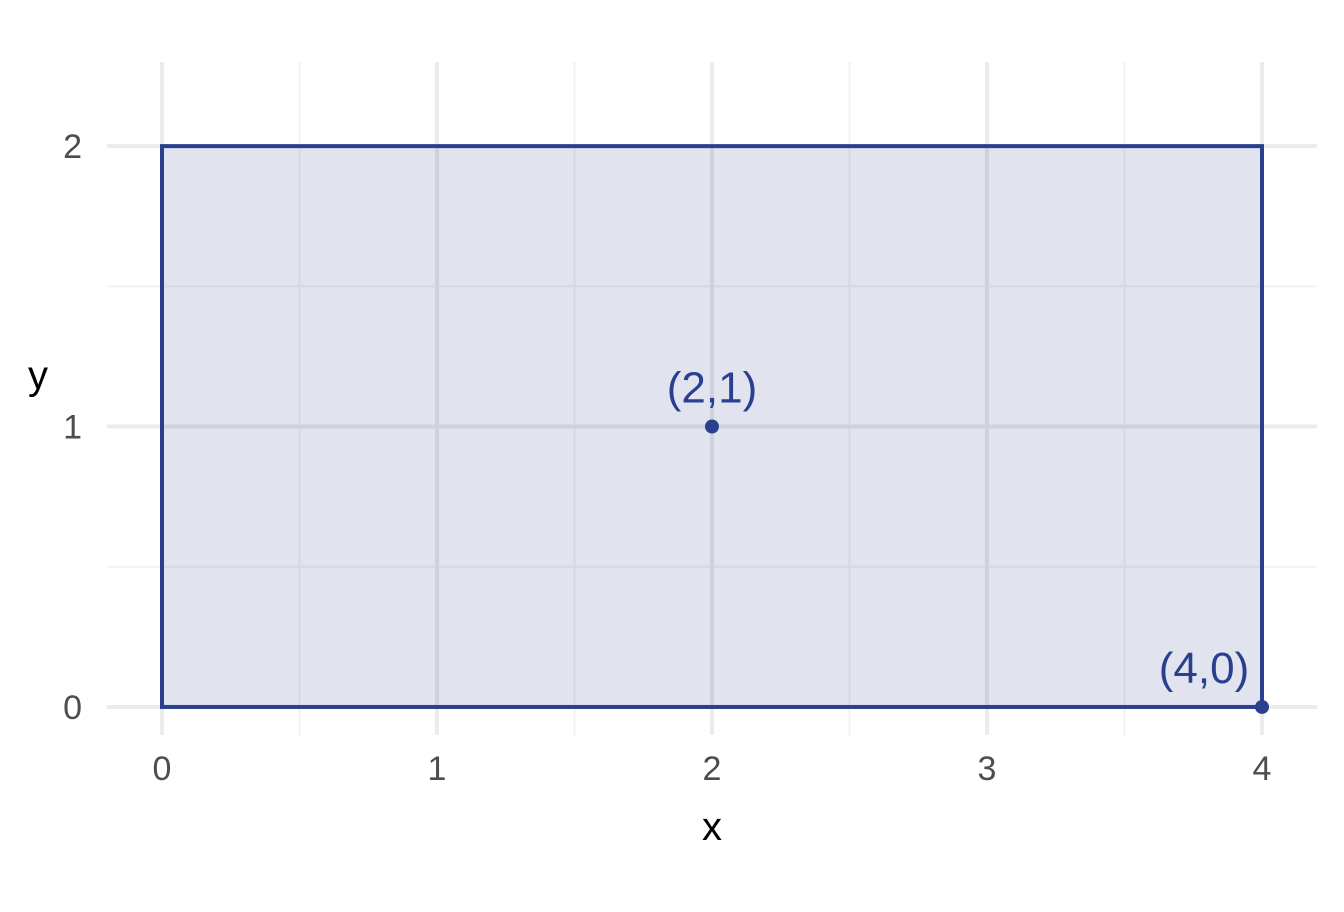 This screenshot has width=1344, height=912. Describe the element at coordinates (987, 769) in the screenshot. I see `x-tick-label: 3` at that location.